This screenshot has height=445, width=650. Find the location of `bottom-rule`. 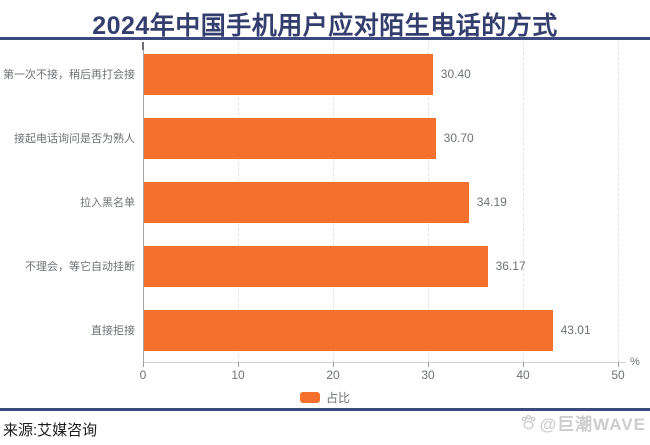

bottom-rule is located at coordinates (325, 409).